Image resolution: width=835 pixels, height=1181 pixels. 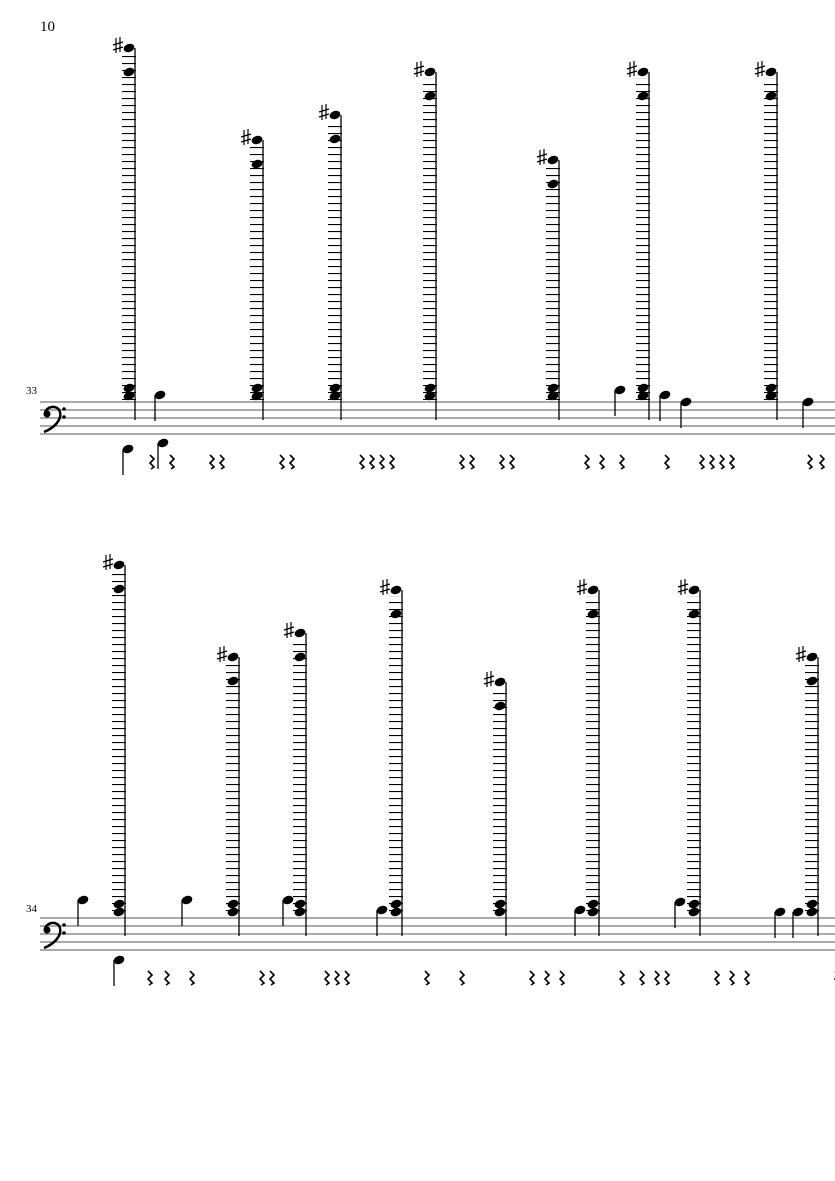 What do you see at coordinates (437, 934) in the screenshot?
I see `staff` at bounding box center [437, 934].